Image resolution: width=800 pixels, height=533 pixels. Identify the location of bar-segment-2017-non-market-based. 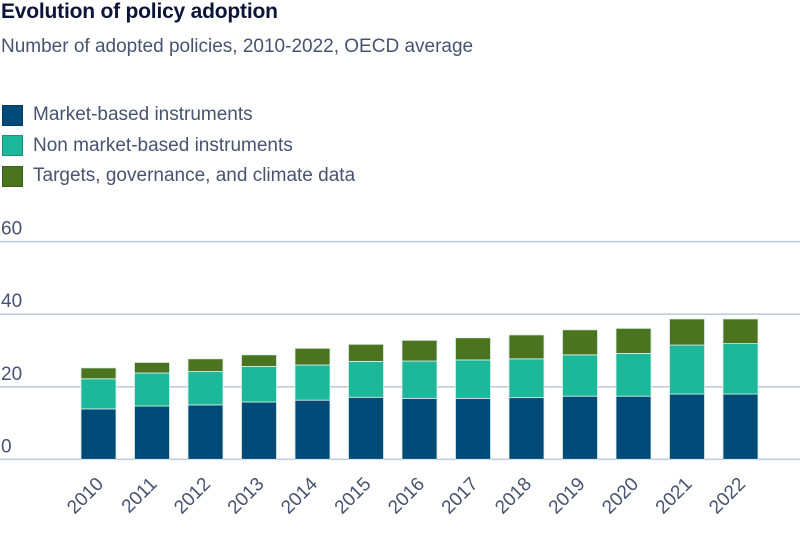
(473, 379).